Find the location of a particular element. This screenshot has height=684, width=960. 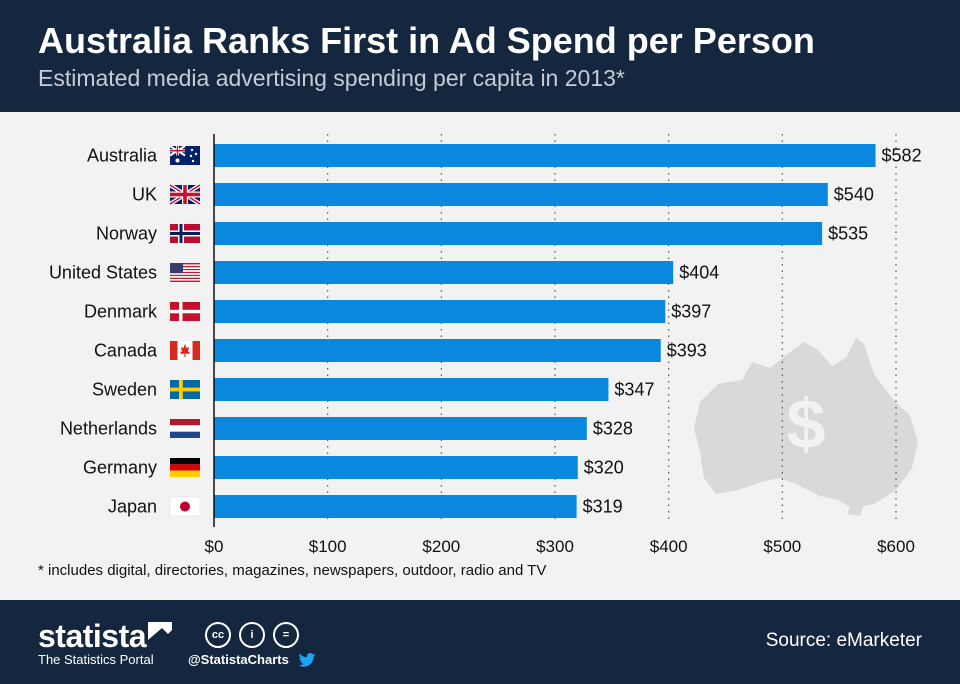

canada-flag-icon is located at coordinates (185, 350).